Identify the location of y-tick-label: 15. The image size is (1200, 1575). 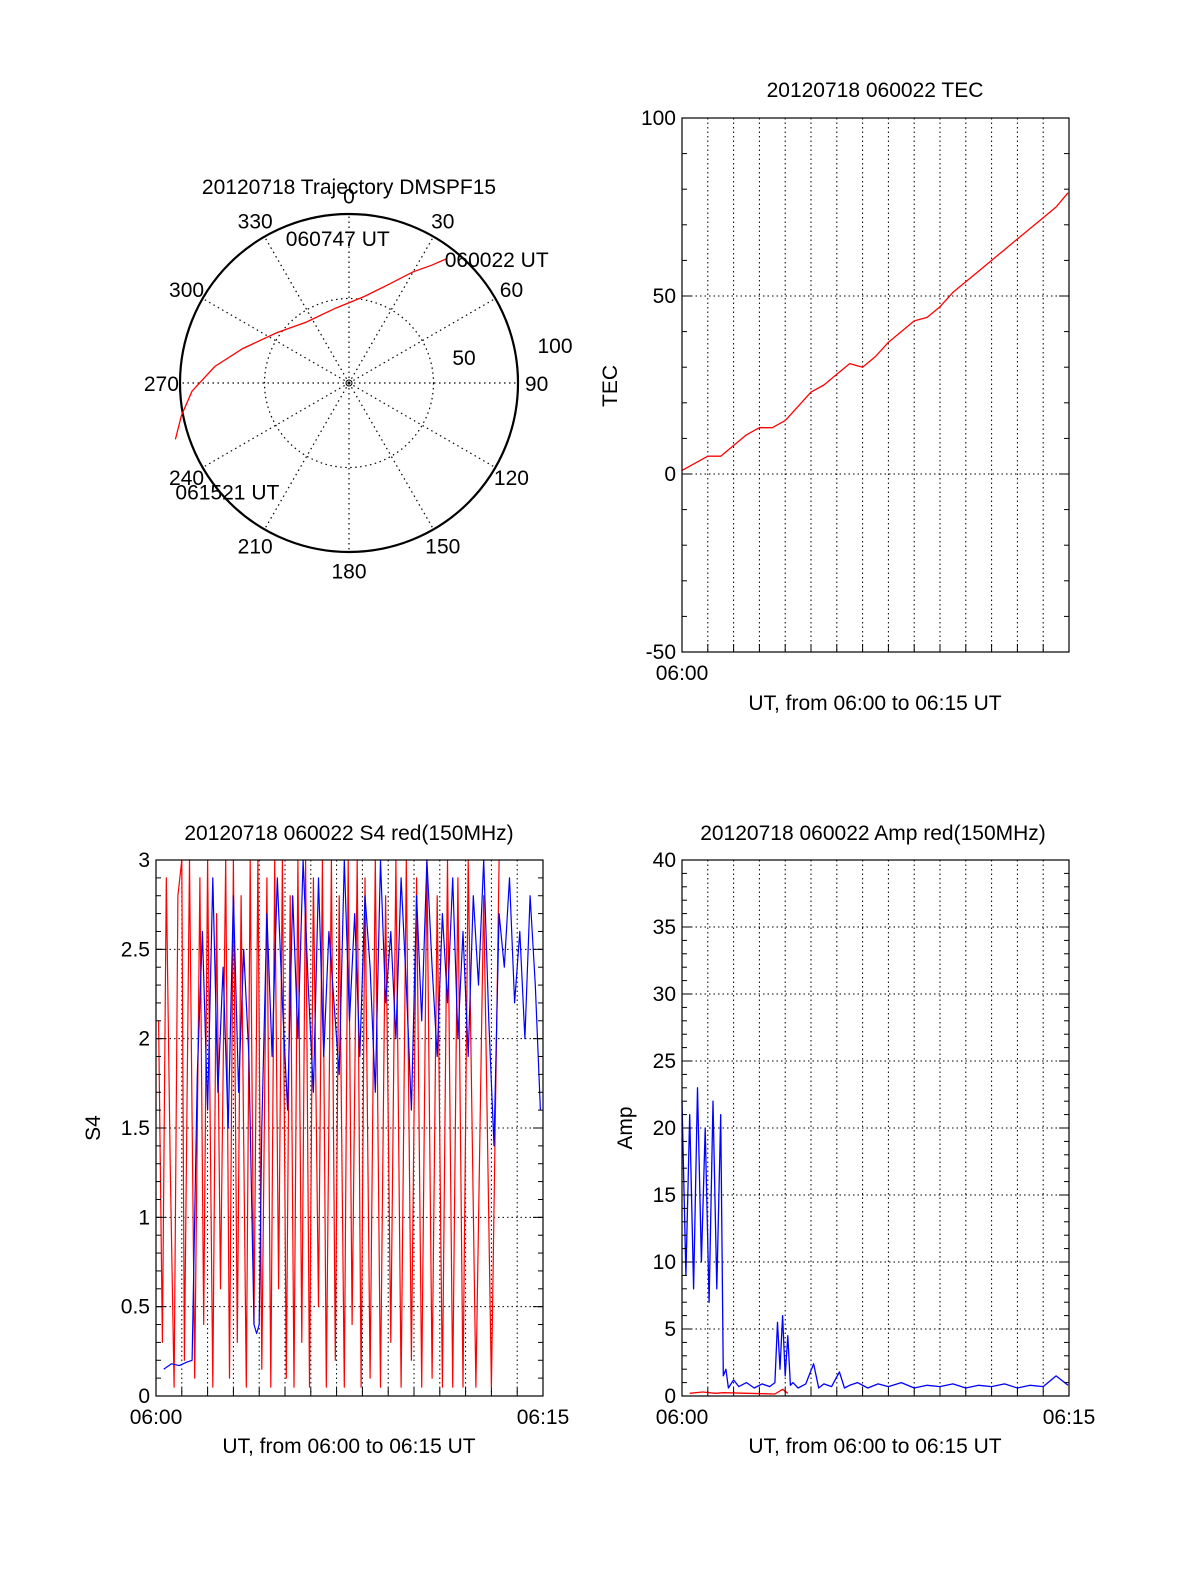
(664, 1195).